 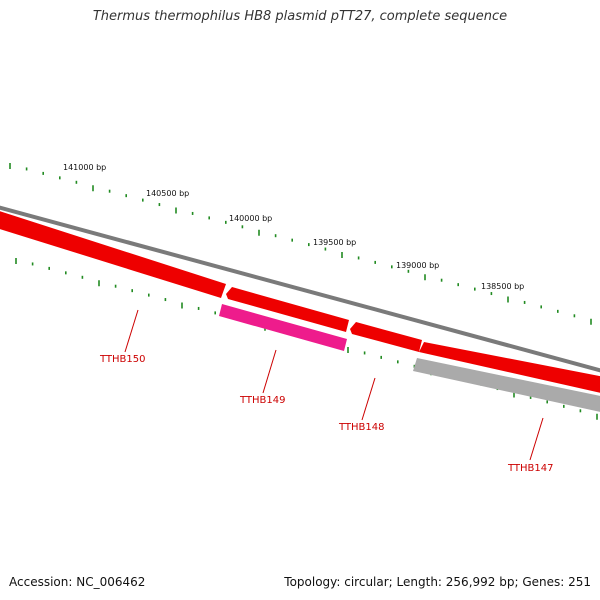 What do you see at coordinates (536, 439) in the screenshot?
I see `callout-line-tthb147` at bounding box center [536, 439].